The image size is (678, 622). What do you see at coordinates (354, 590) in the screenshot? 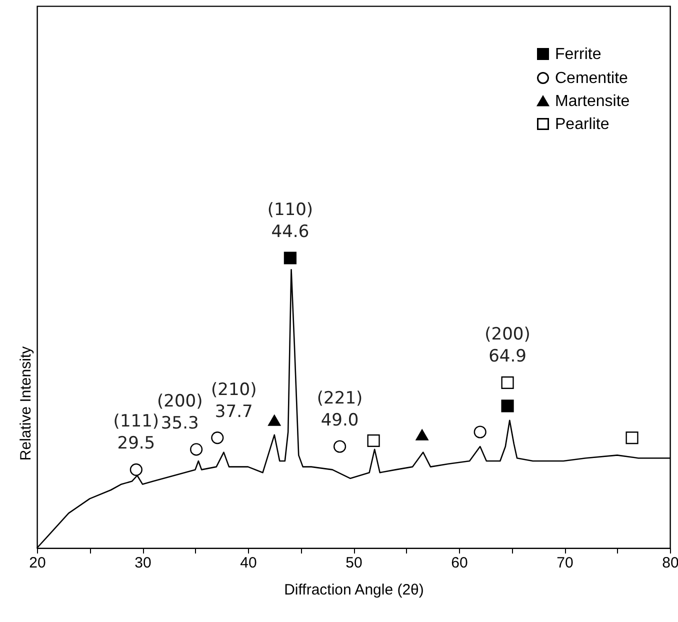
I see `x-axis-title: Diffraction Angle (2θ)` at bounding box center [354, 590].